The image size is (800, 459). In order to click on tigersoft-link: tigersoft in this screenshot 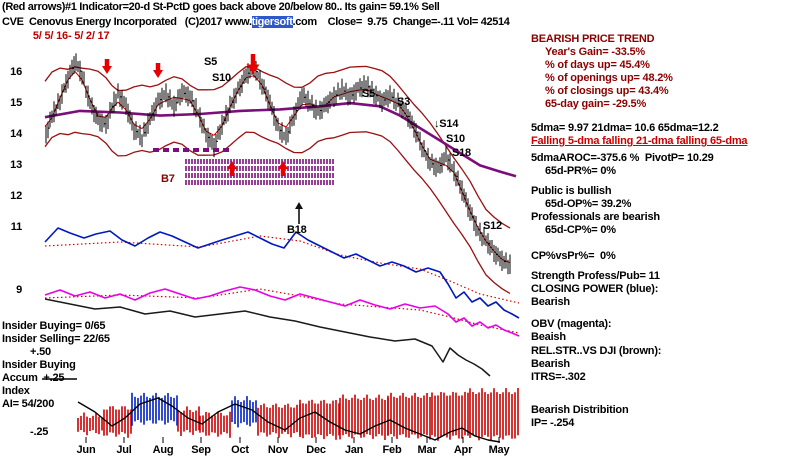, I will do `click(272, 22)`.